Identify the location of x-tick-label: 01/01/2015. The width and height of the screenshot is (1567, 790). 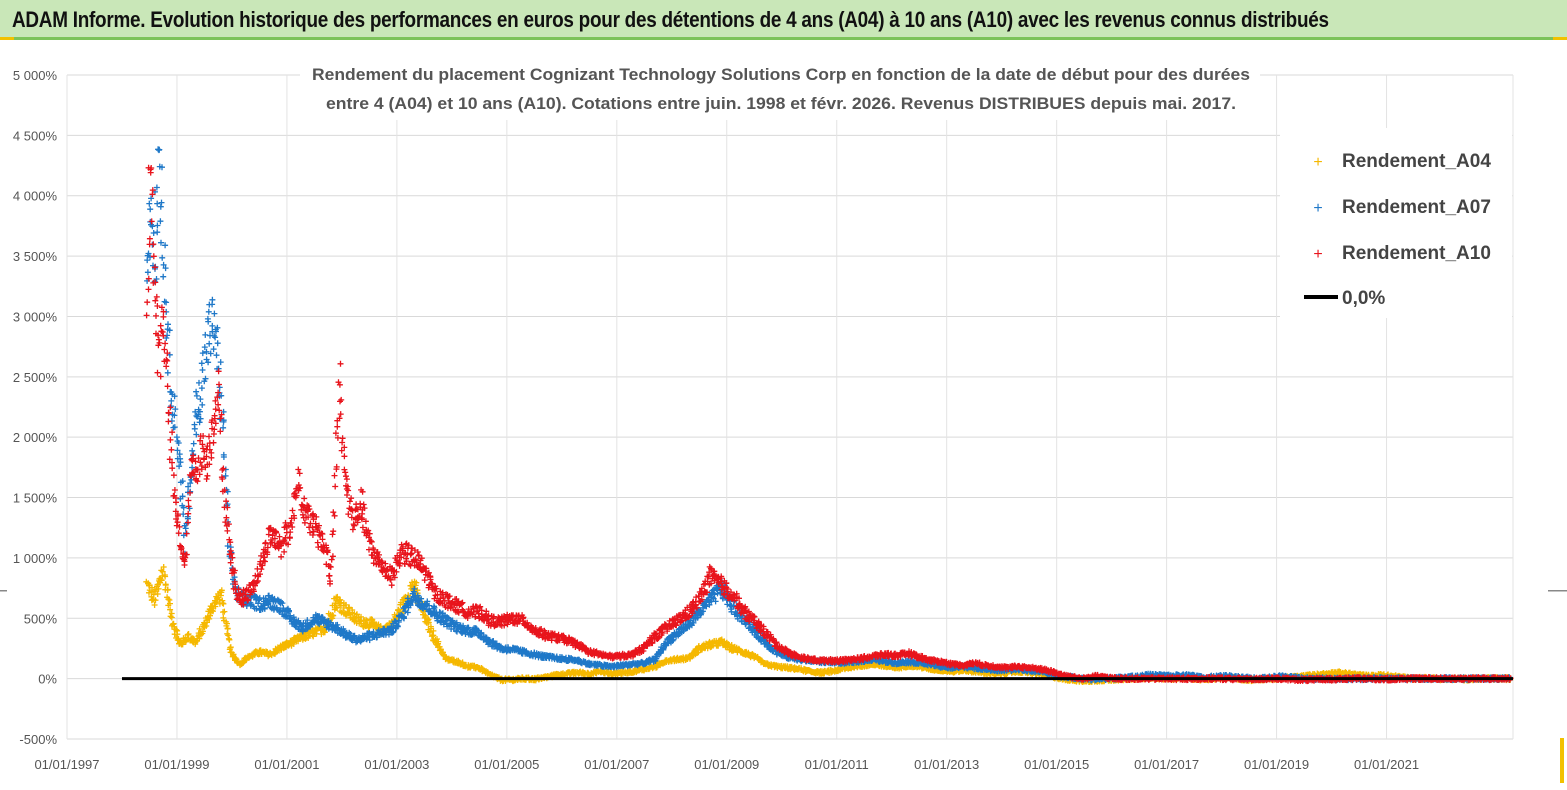
(1056, 764).